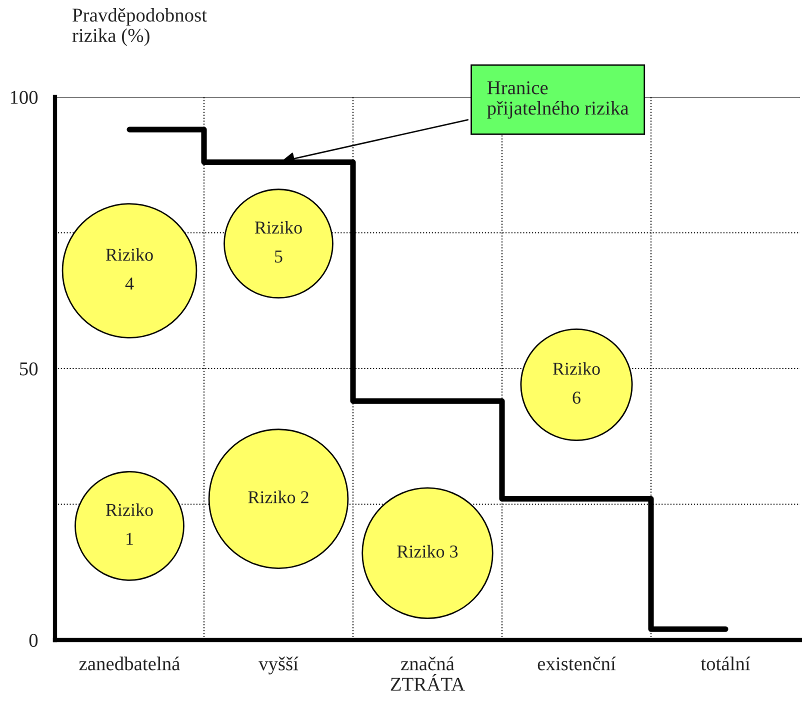 This screenshot has height=724, width=802. Describe the element at coordinates (29, 369) in the screenshot. I see `y-tick-label: 50` at that location.